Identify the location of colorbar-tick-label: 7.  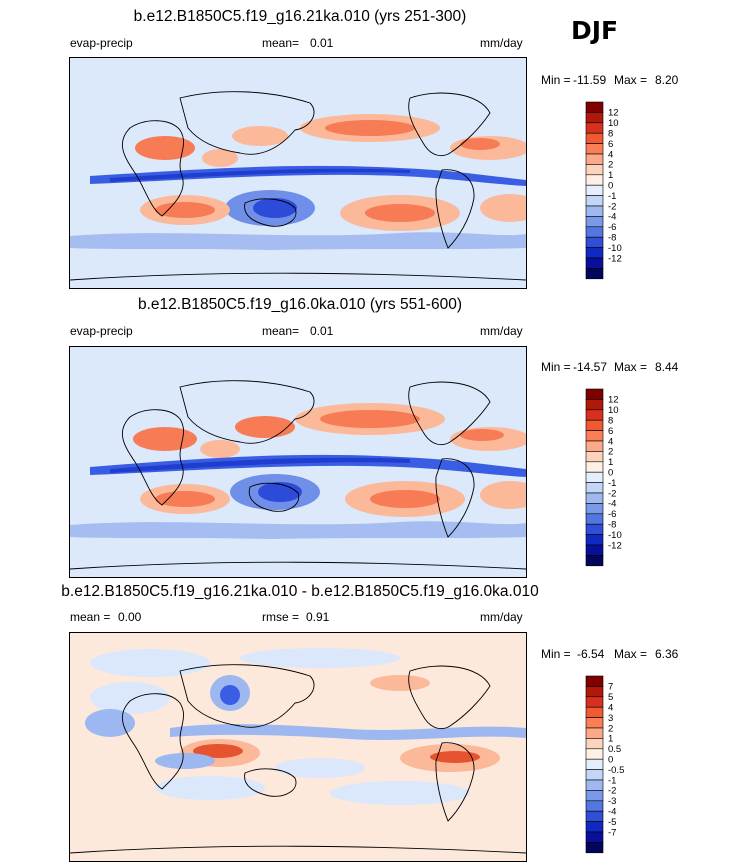
(610, 687).